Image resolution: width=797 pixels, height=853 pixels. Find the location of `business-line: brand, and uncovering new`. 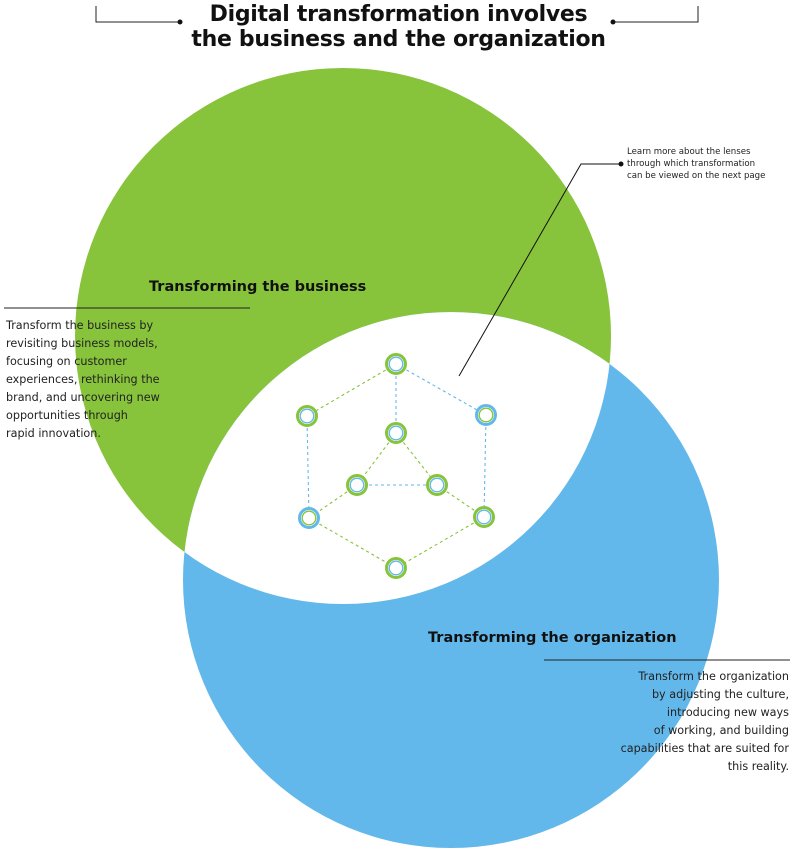

business-line: brand, and uncovering new is located at coordinates (83, 397).